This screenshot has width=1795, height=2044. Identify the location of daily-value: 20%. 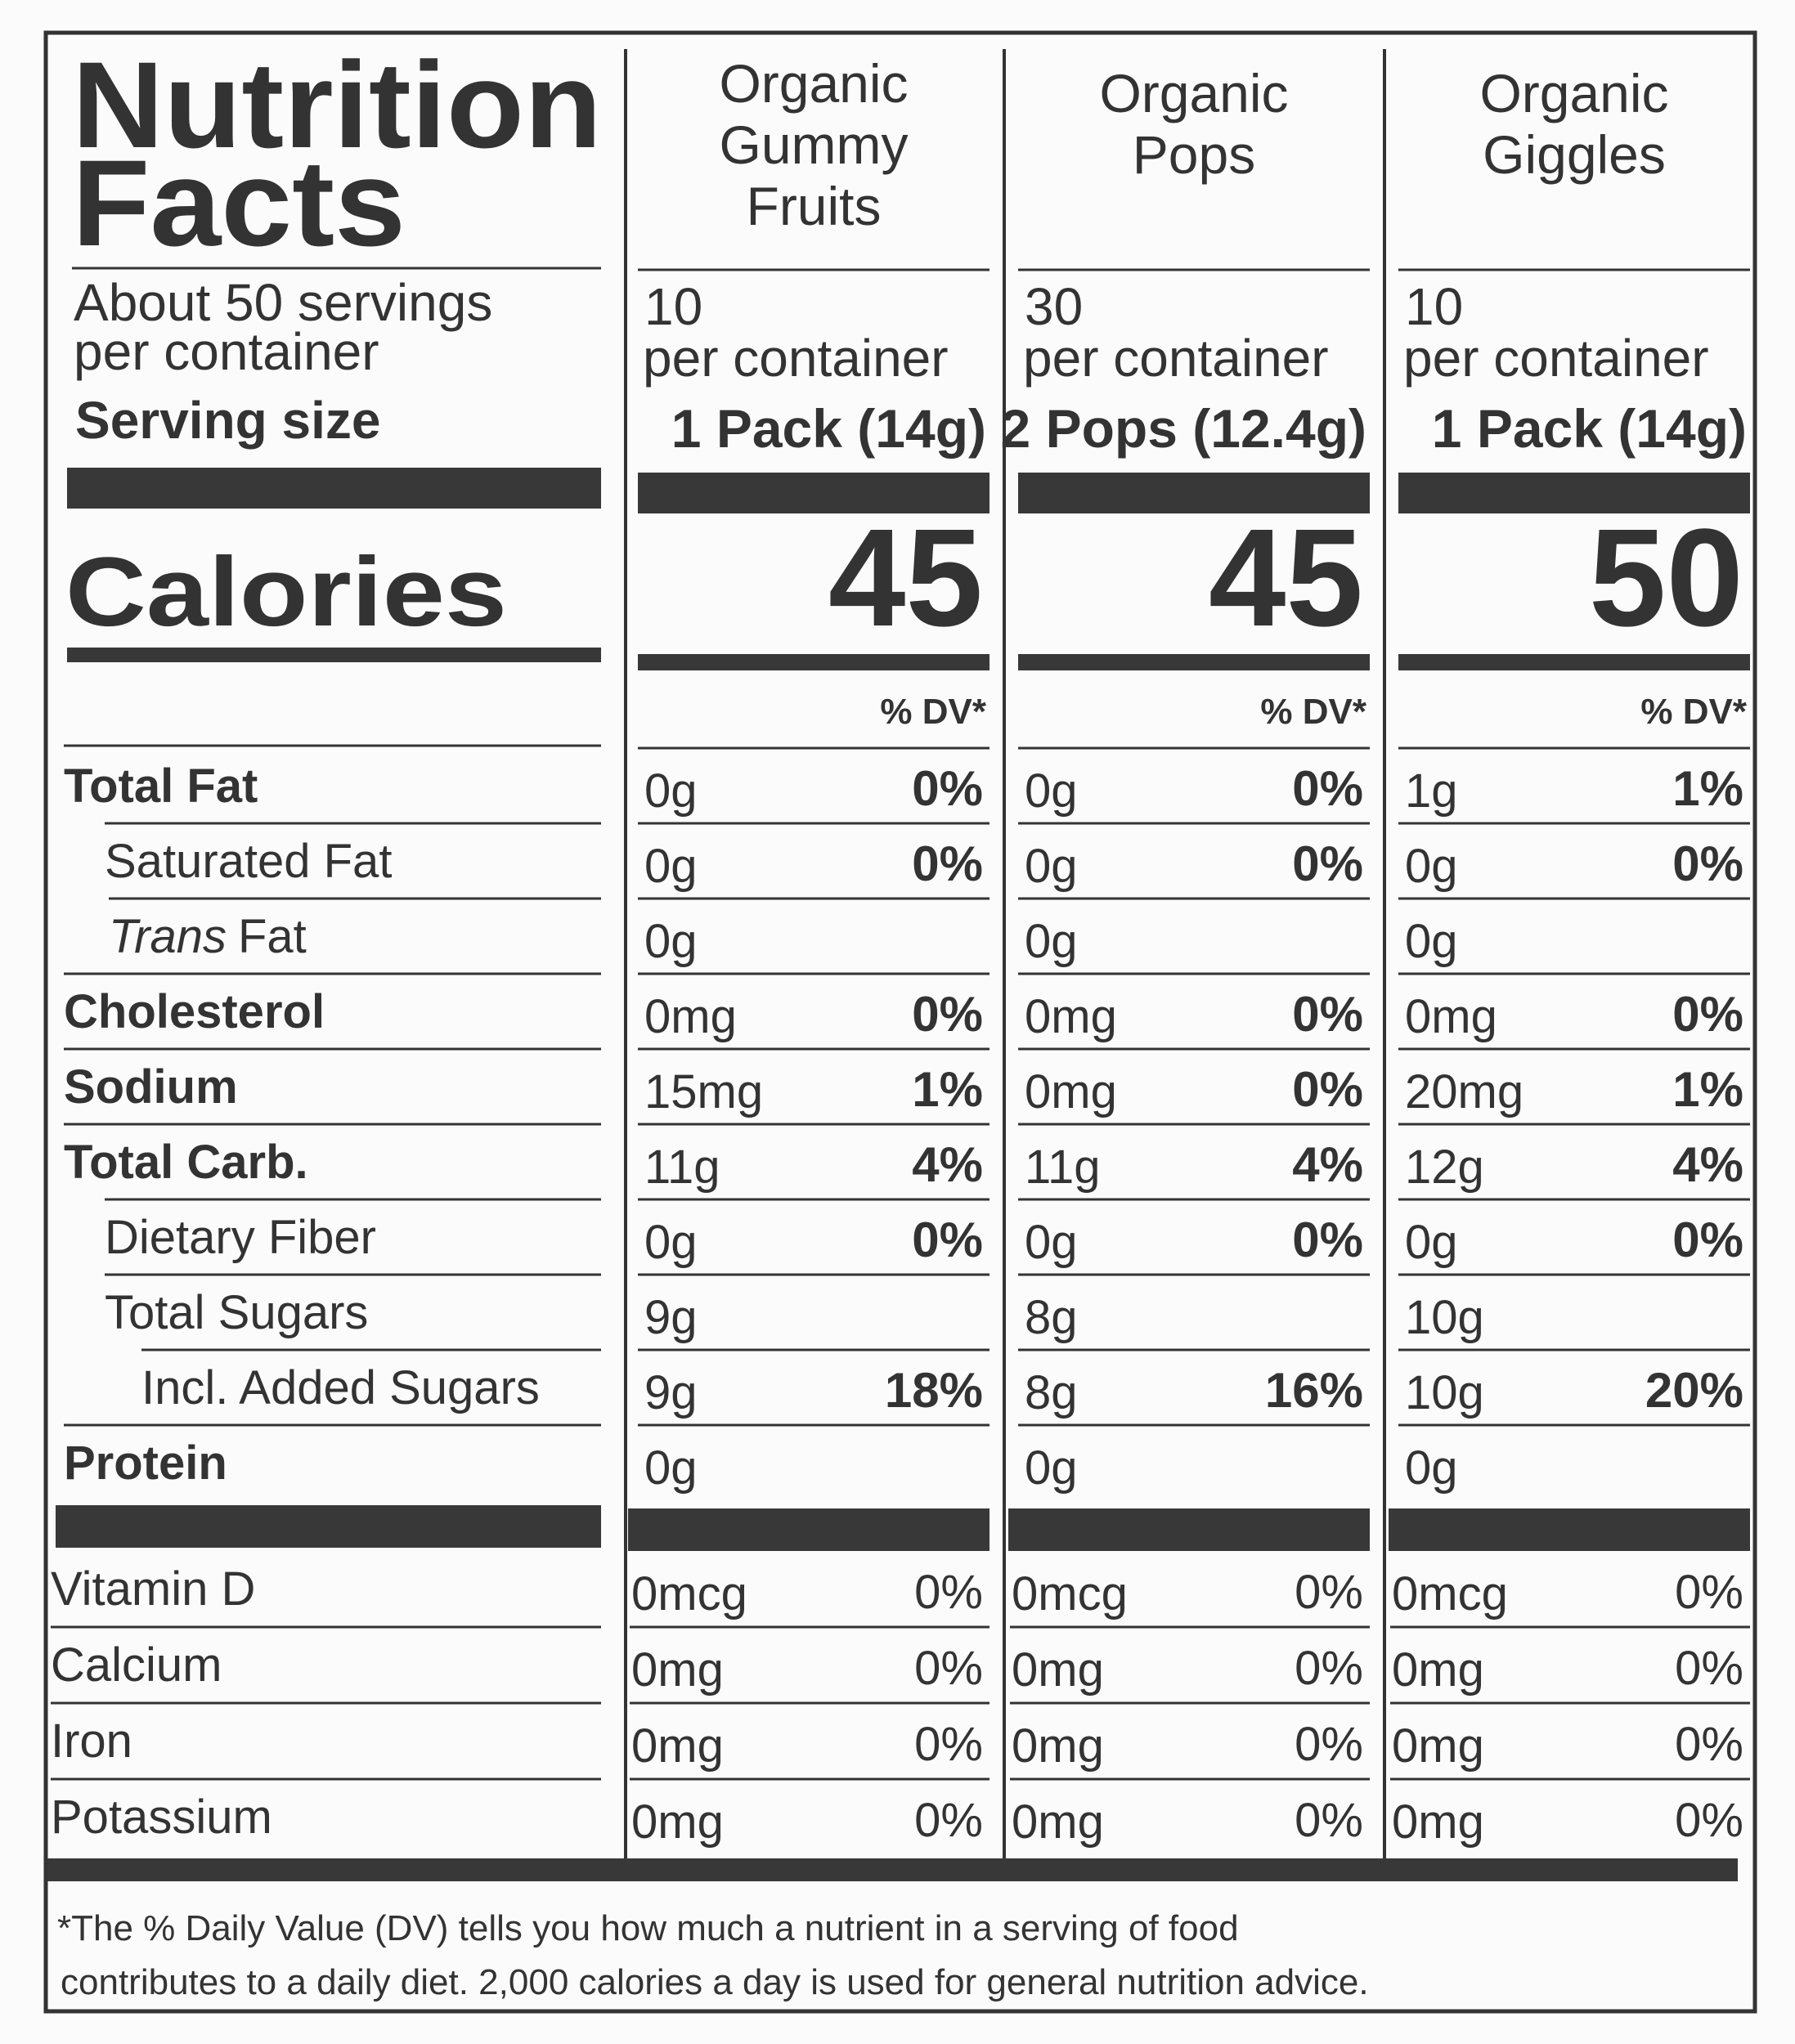
(1694, 1390).